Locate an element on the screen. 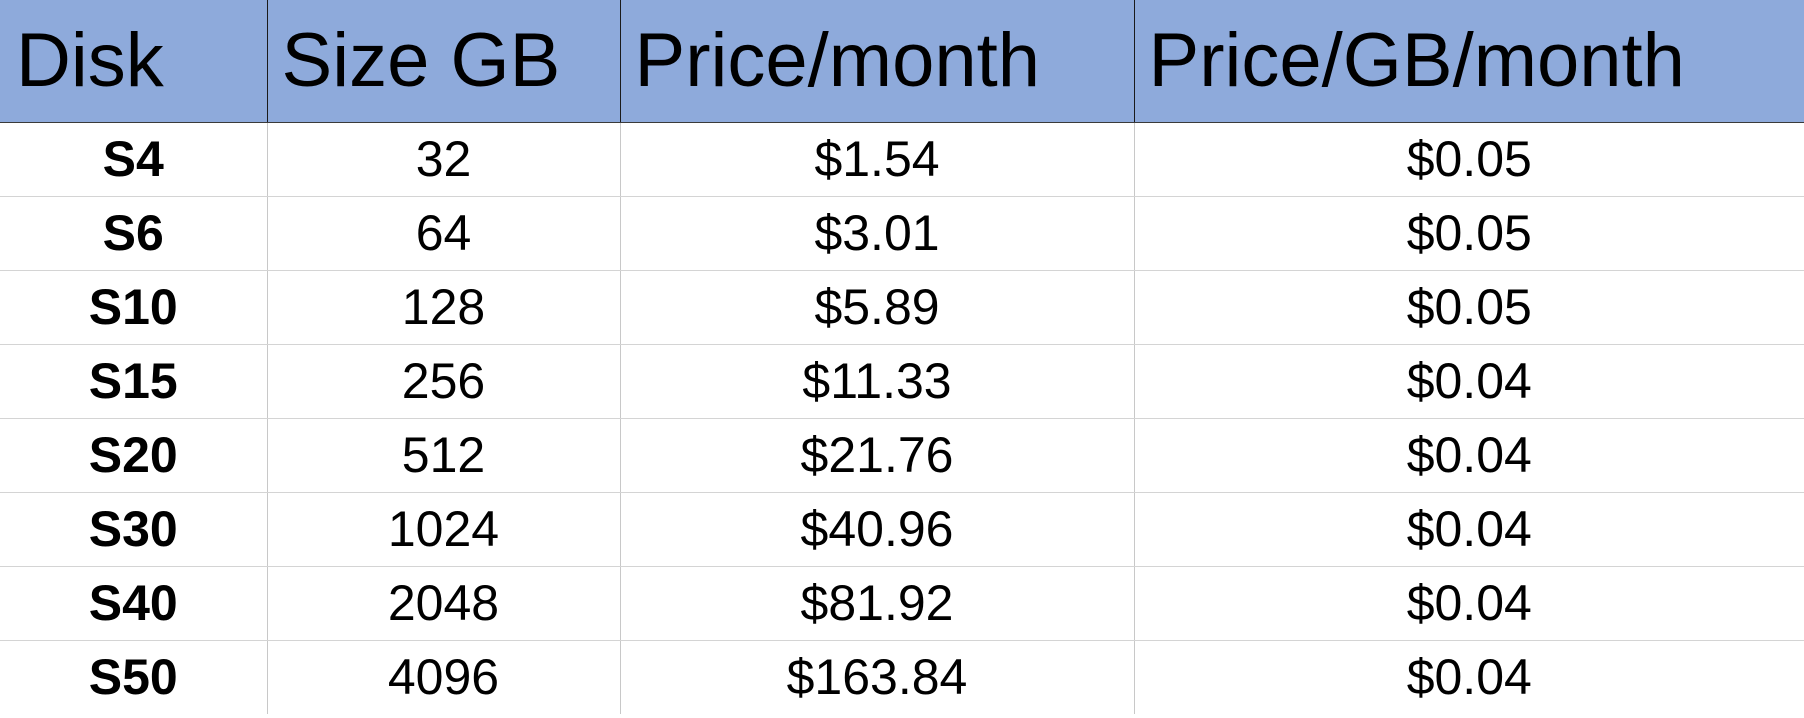 This screenshot has height=718, width=1804. disk-cell: S6 is located at coordinates (133, 233).